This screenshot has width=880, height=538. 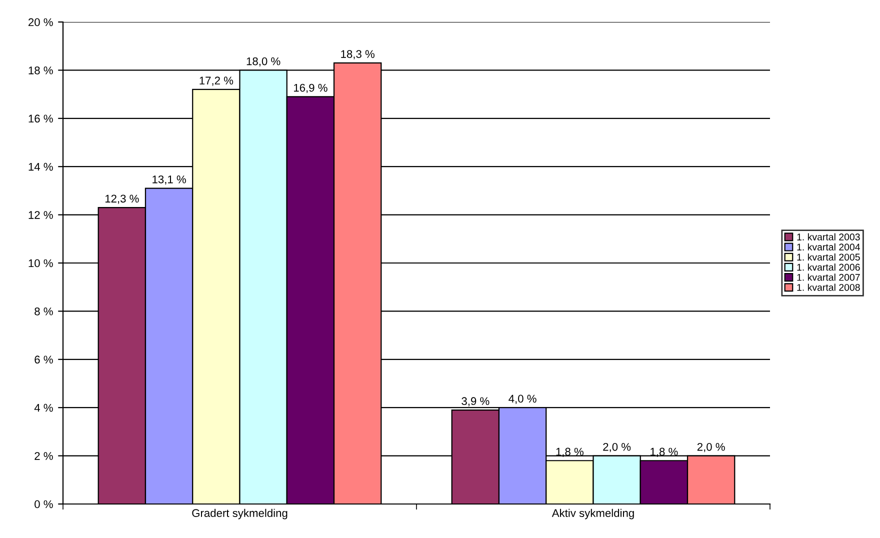 What do you see at coordinates (476, 401) in the screenshot?
I see `data-label: 3,9 %` at bounding box center [476, 401].